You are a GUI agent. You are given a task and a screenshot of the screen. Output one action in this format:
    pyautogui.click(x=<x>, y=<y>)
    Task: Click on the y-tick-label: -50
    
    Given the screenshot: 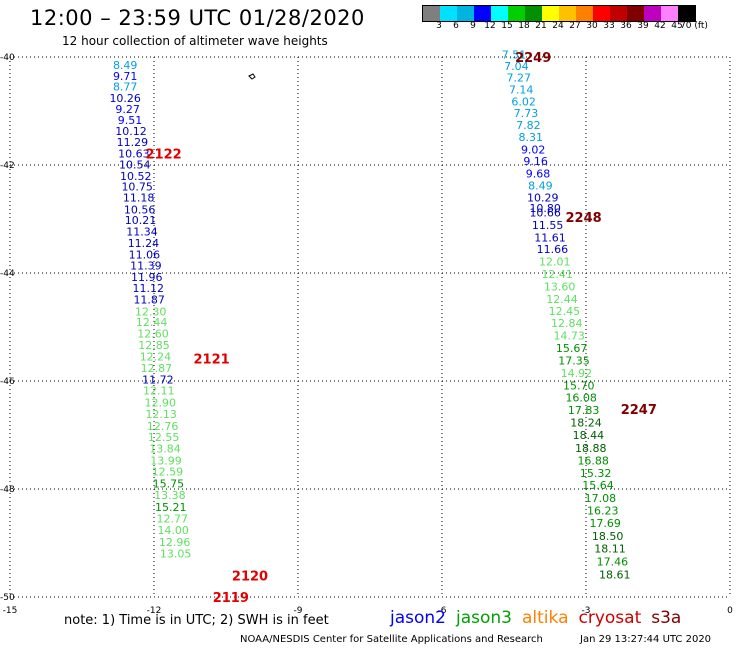 What is the action you would take?
    pyautogui.click(x=7, y=598)
    